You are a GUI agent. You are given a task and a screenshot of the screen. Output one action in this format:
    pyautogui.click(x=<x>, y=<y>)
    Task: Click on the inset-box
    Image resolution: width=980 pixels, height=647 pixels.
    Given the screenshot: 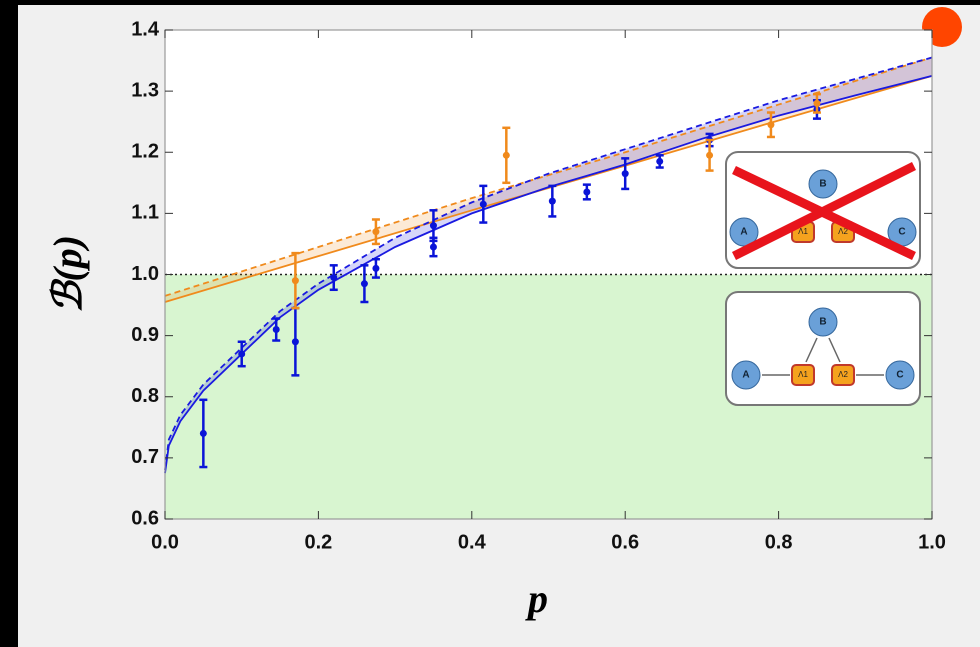 What is the action you would take?
    pyautogui.click(x=823, y=348)
    